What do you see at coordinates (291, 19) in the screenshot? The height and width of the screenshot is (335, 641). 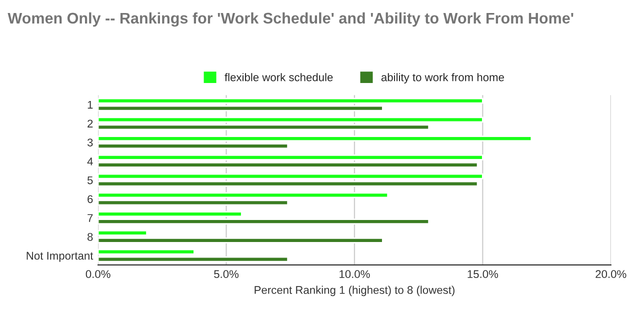 I see `chart-title: Women Only -- Rankings for 'Work Schedule' and 'Ability to Work From Home'` at bounding box center [291, 19].